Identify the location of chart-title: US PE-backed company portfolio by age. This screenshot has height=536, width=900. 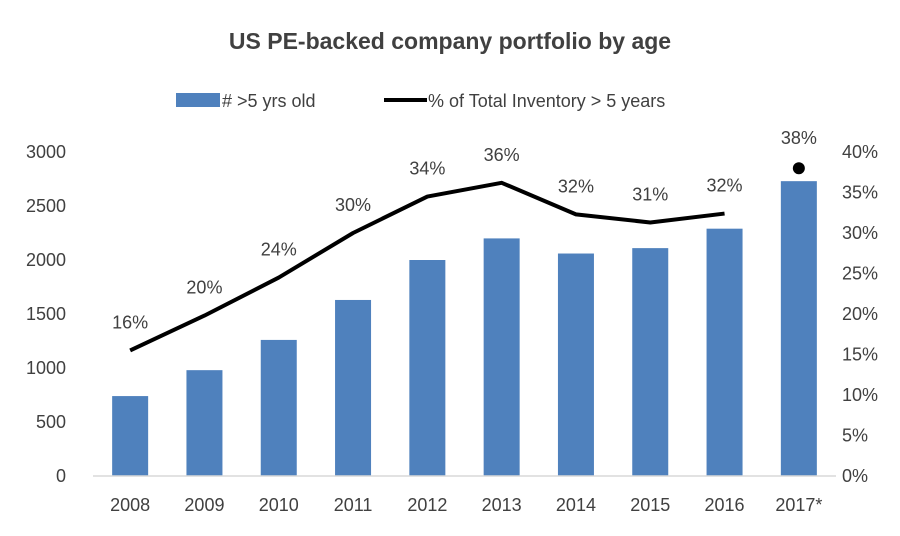
(450, 41).